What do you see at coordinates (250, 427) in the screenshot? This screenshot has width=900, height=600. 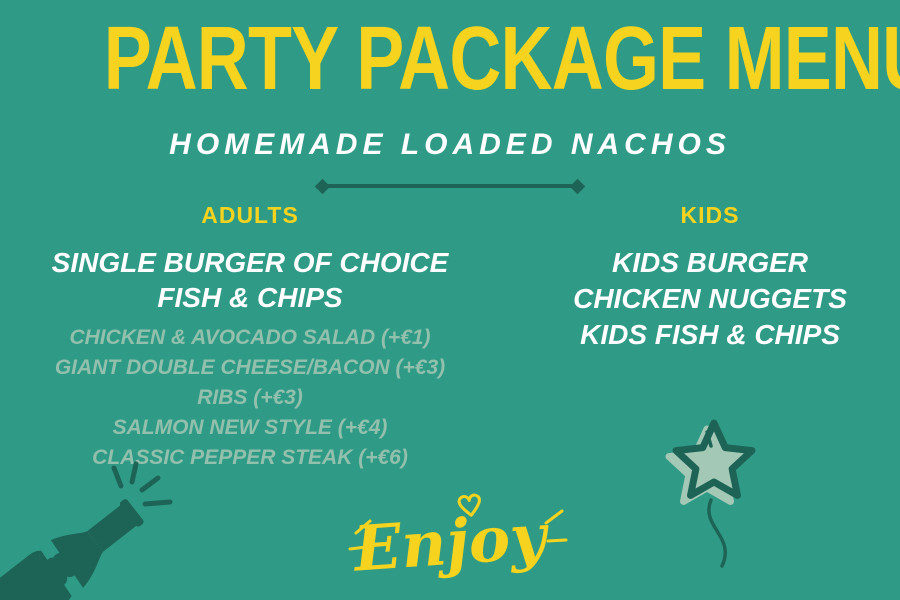 I see `menu-item: SALMON NEW STYLE (+€4)` at bounding box center [250, 427].